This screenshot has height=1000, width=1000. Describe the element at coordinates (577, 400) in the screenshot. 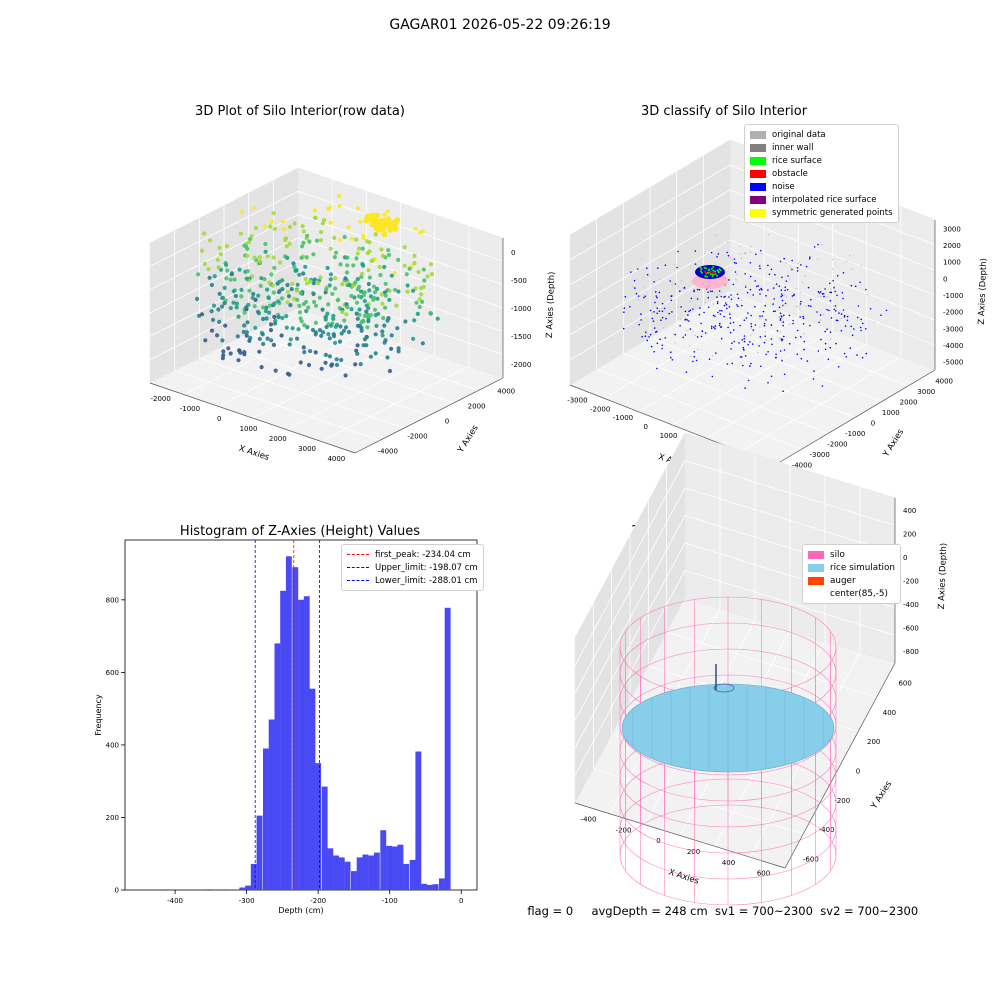

I see `classify-x-tick-label: -3000` at that location.